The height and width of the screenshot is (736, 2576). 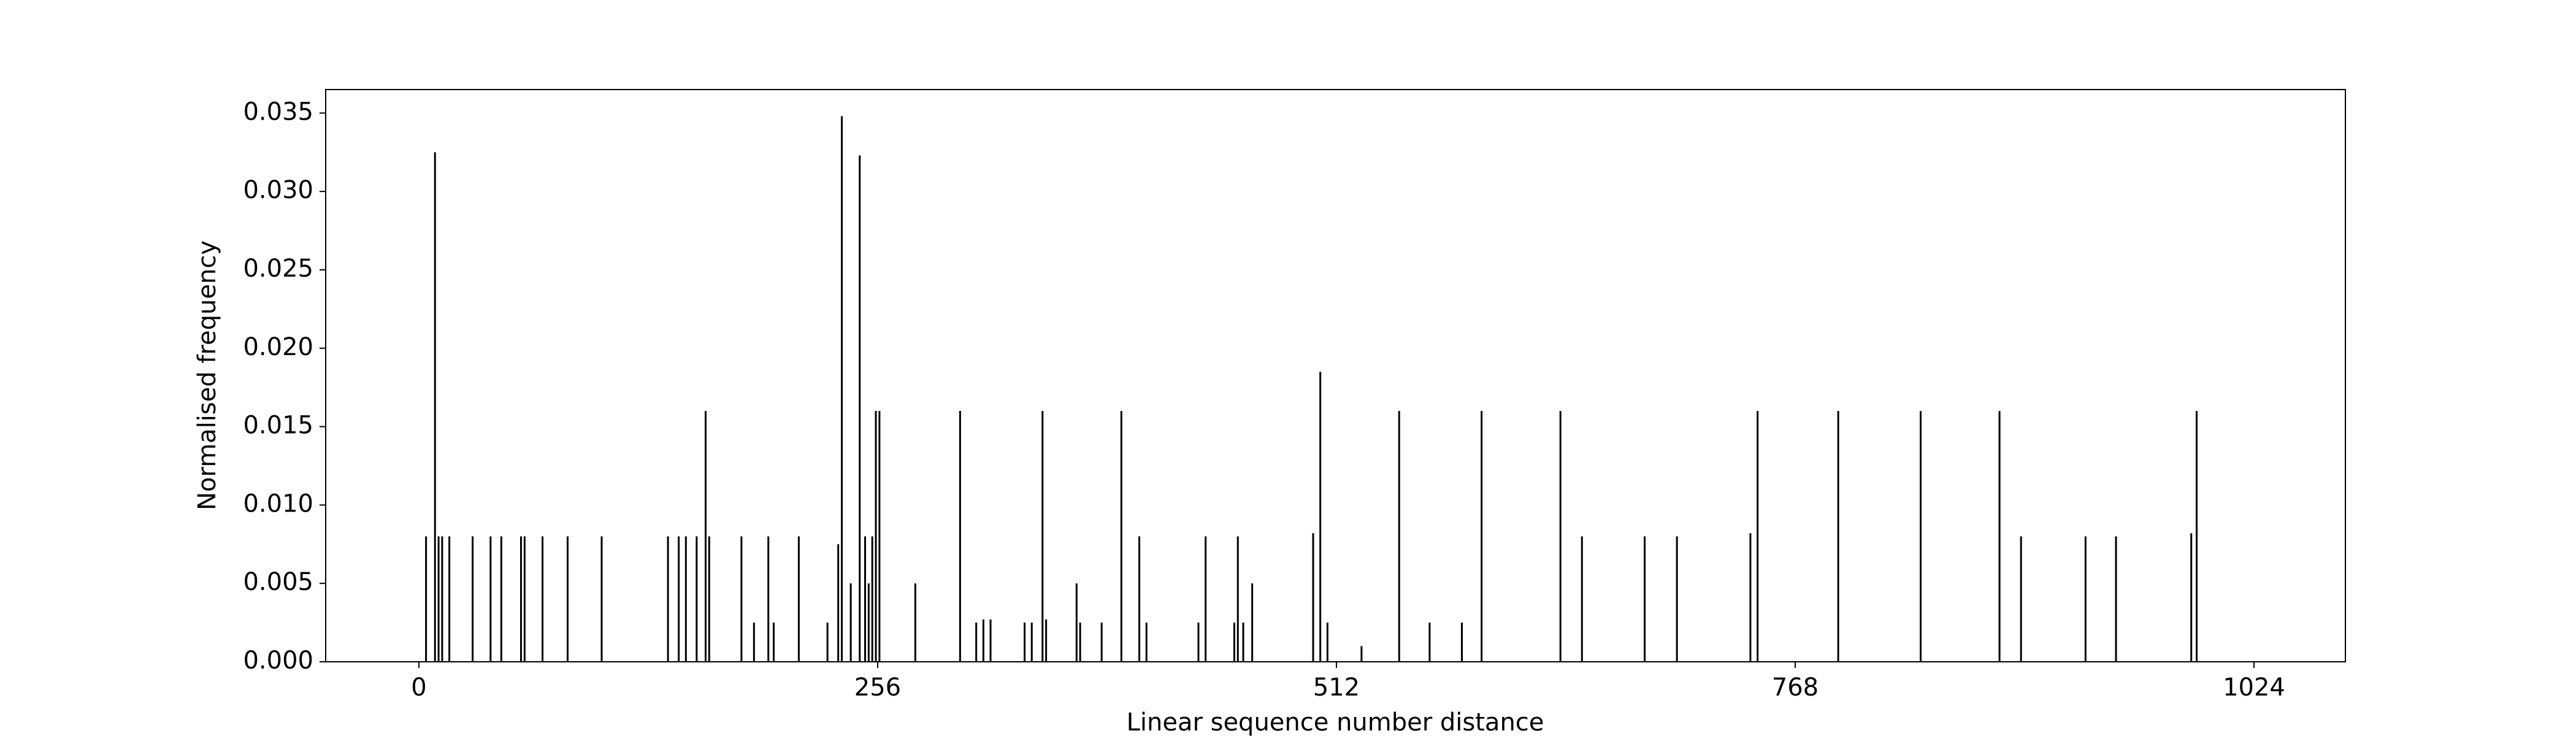 I want to click on x-tick-label: 0, so click(x=418, y=687).